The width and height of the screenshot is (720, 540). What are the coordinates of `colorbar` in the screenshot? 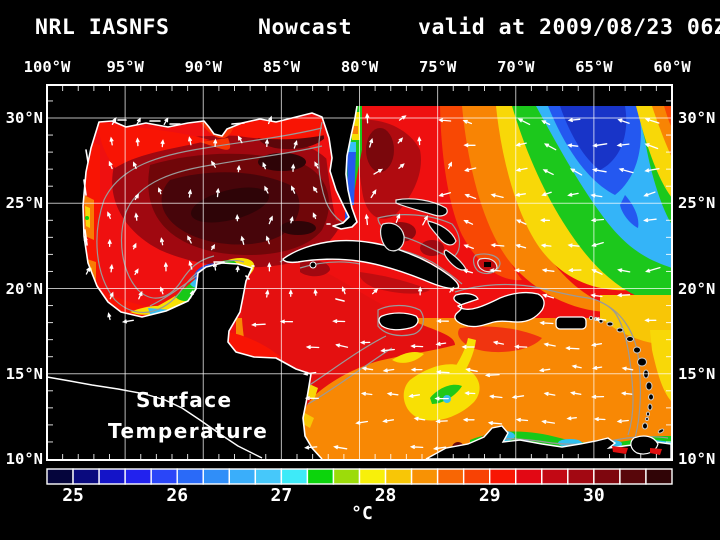 It's located at (359, 476).